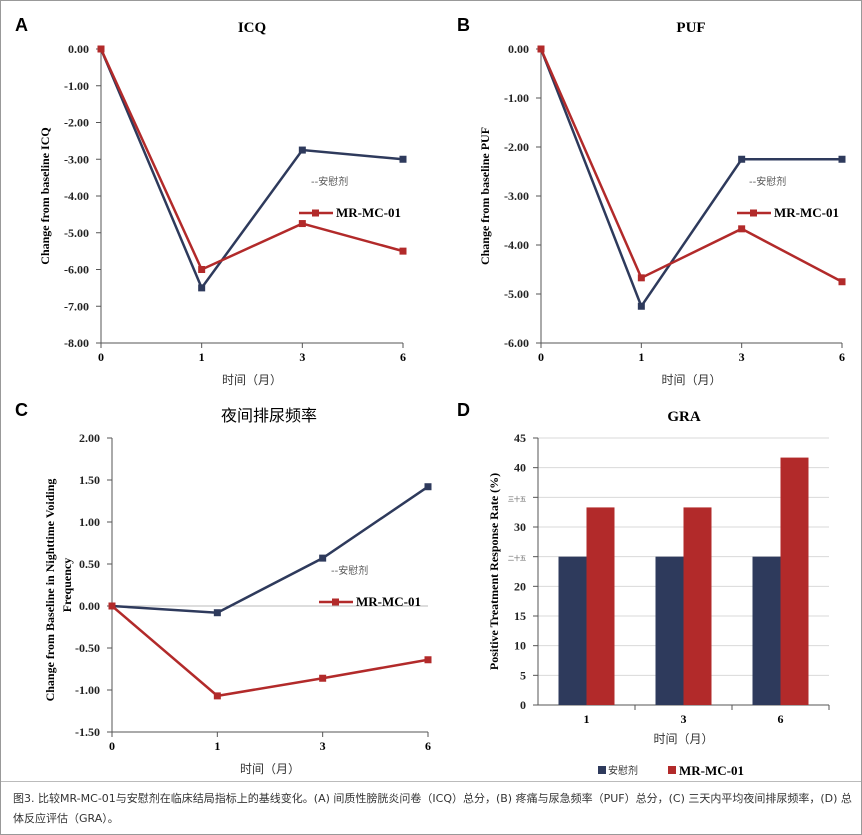 The width and height of the screenshot is (862, 835). What do you see at coordinates (485, 196) in the screenshot?
I see `y-axis-label: Change from baseline PUF` at bounding box center [485, 196].